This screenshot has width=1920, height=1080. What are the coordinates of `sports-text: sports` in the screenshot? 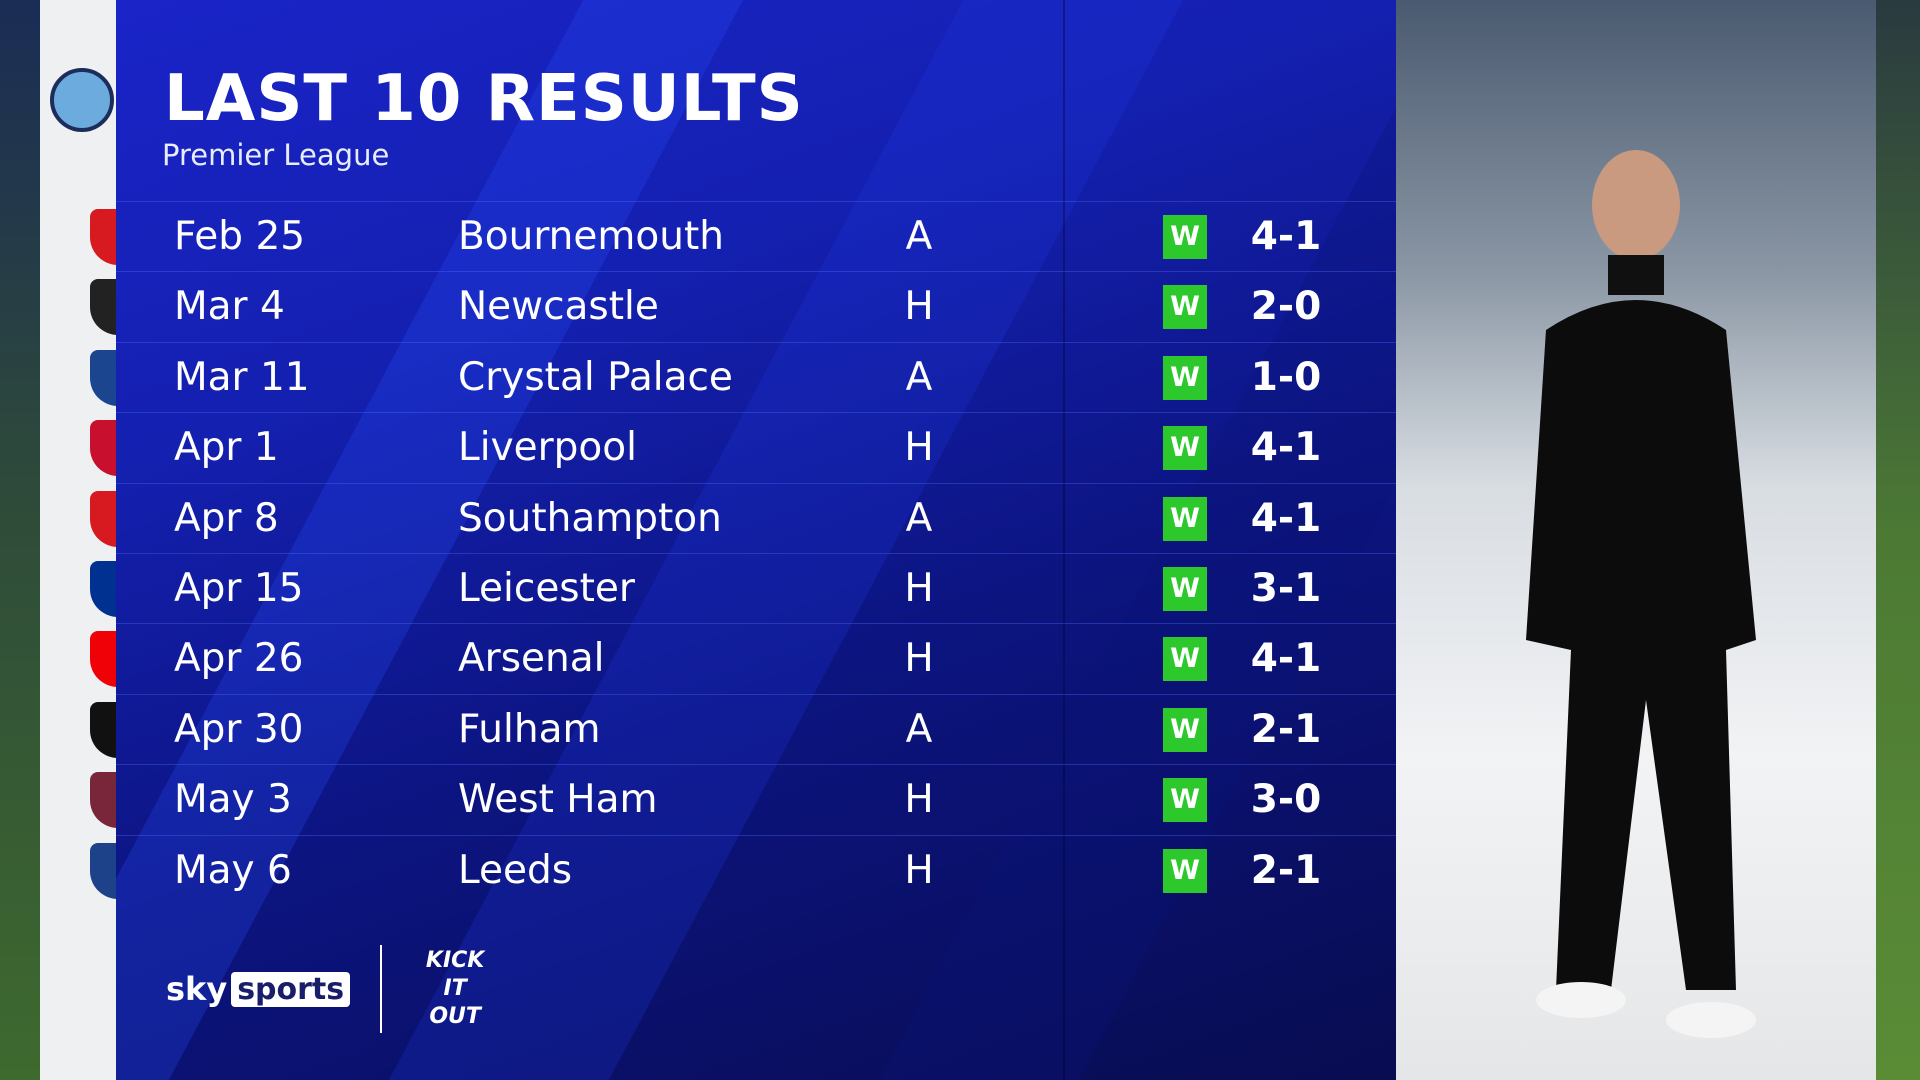 It's located at (291, 989).